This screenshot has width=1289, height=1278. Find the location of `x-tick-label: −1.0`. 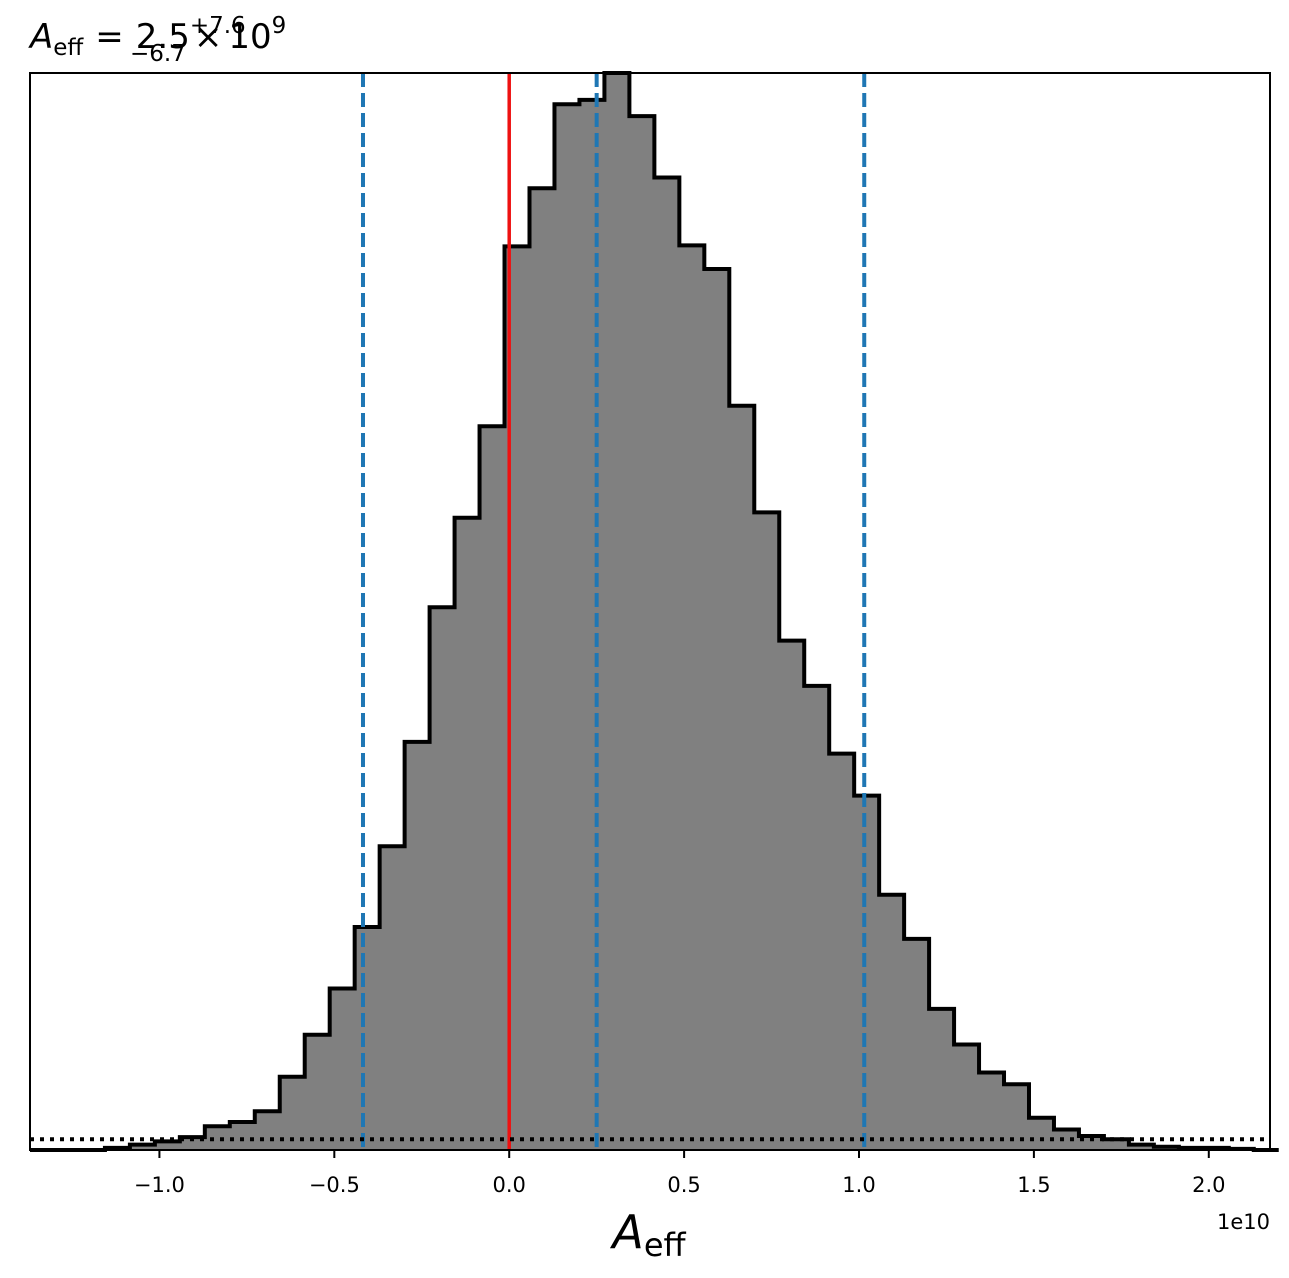

x-tick-label: −1.0 is located at coordinates (159, 1185).